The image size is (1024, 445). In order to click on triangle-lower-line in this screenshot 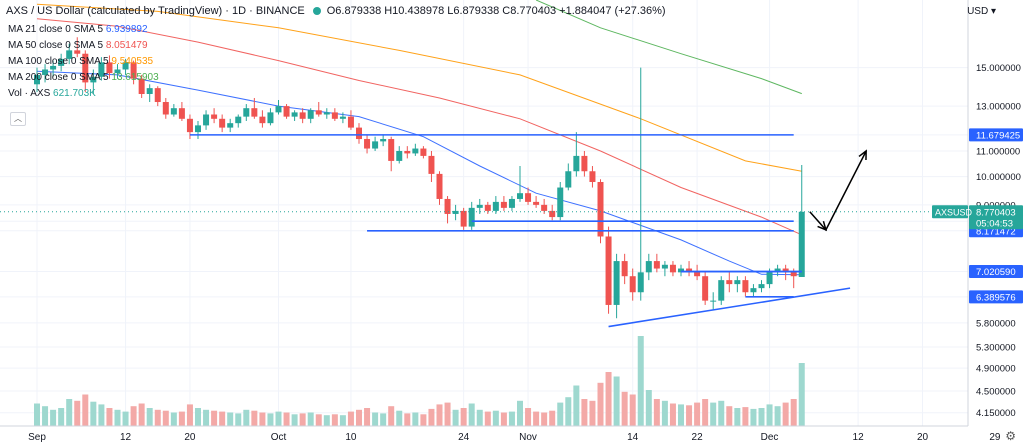, I will do `click(729, 307)`.